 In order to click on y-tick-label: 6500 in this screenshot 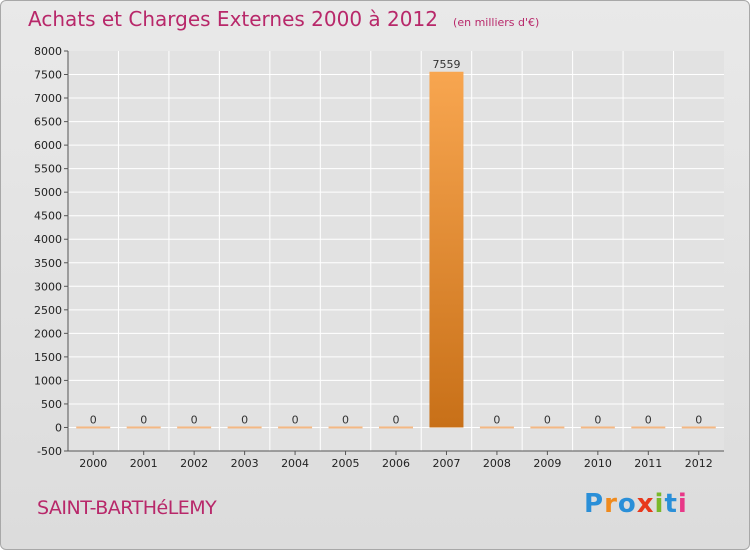, I will do `click(48, 122)`.